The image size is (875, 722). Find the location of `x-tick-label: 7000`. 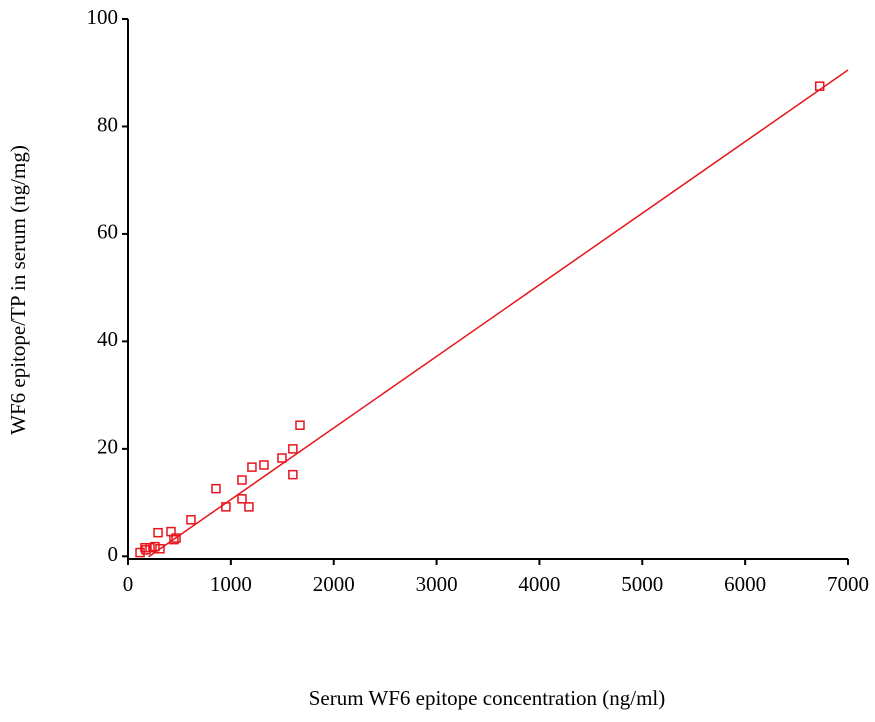

x-tick-label: 7000 is located at coordinates (848, 584).